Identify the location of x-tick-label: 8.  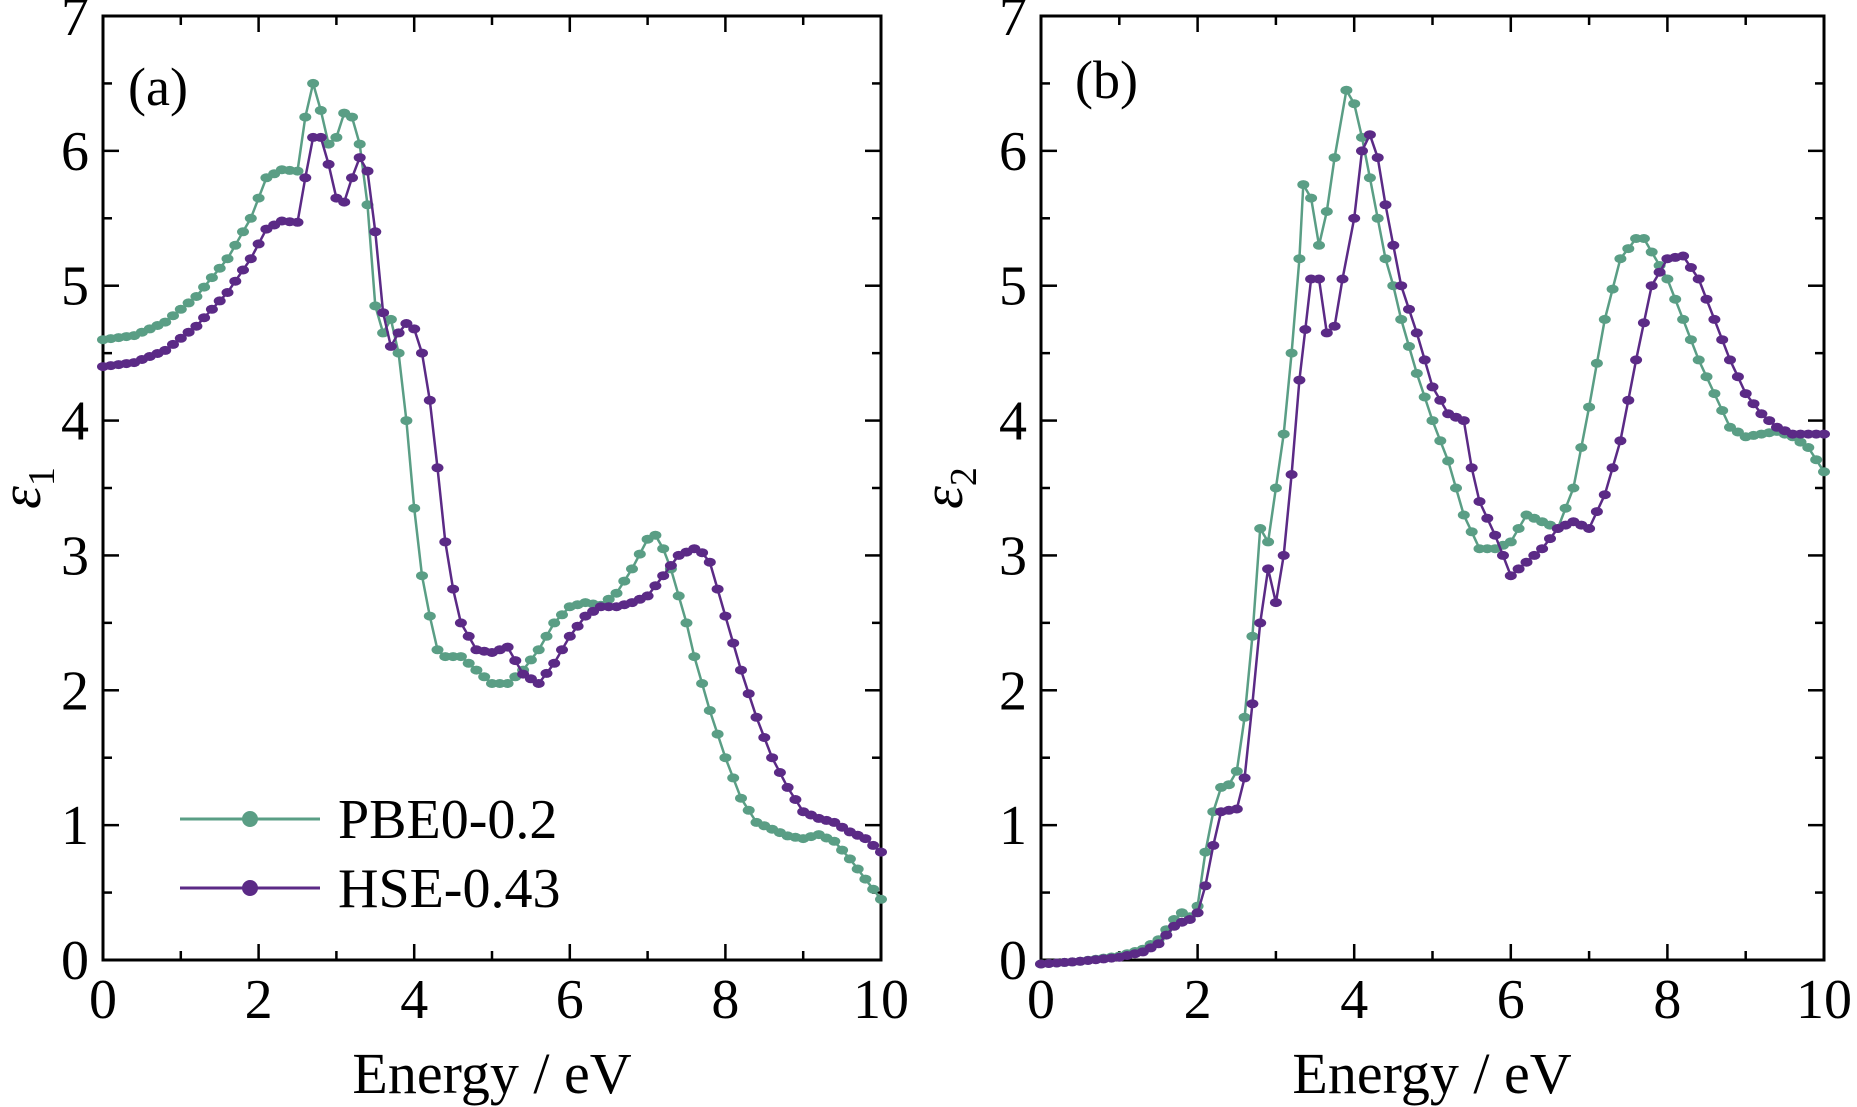
(725, 1000).